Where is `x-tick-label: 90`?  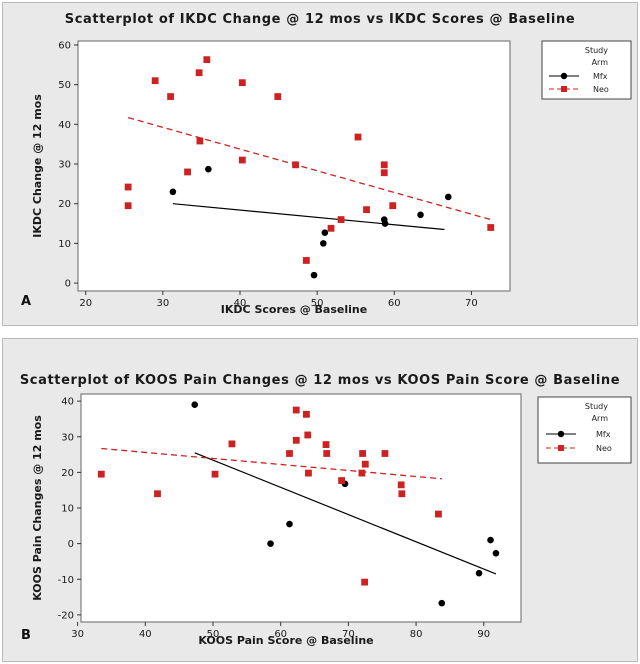
x-tick-label: 90 is located at coordinates (483, 634).